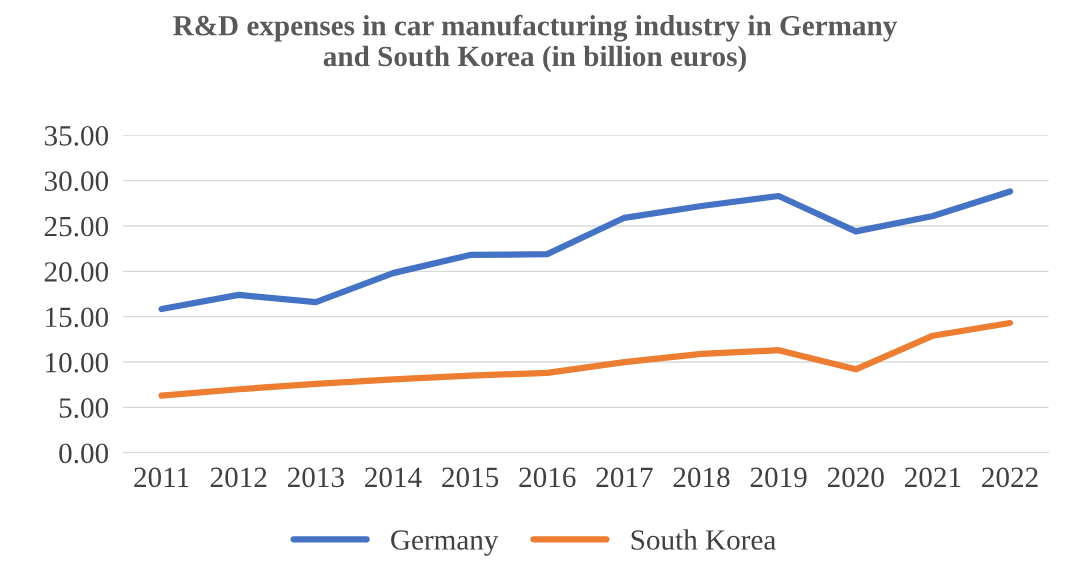  Describe the element at coordinates (855, 477) in the screenshot. I see `x-tick-label: 2020` at that location.